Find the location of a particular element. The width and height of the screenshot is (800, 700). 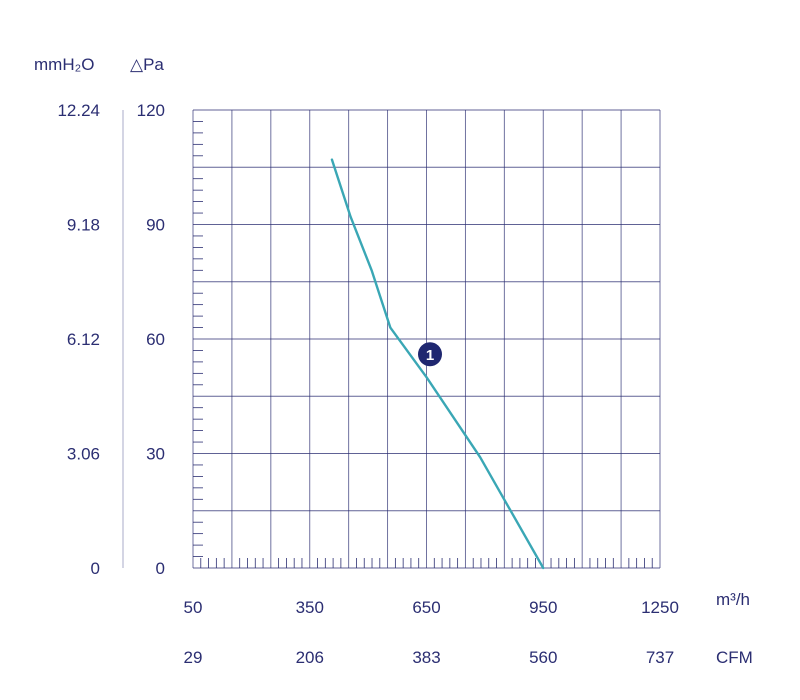

x-tick-label-m3h: 1250 is located at coordinates (660, 607).